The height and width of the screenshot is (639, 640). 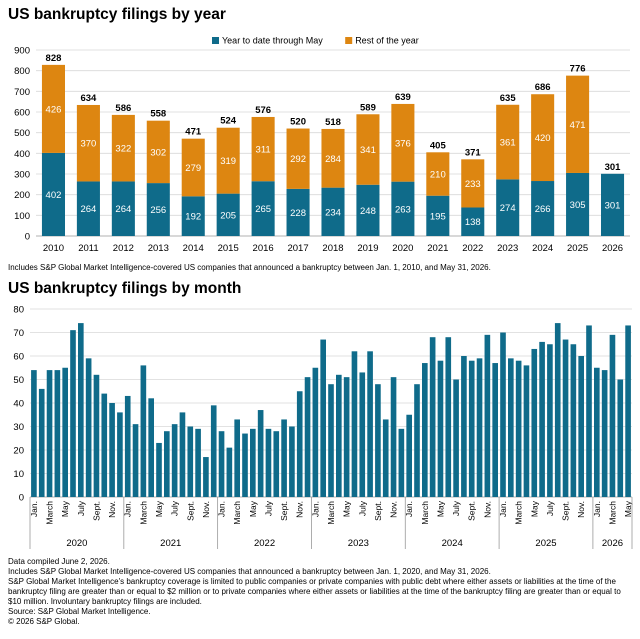 What do you see at coordinates (349, 40) in the screenshot?
I see `legend-swatch` at bounding box center [349, 40].